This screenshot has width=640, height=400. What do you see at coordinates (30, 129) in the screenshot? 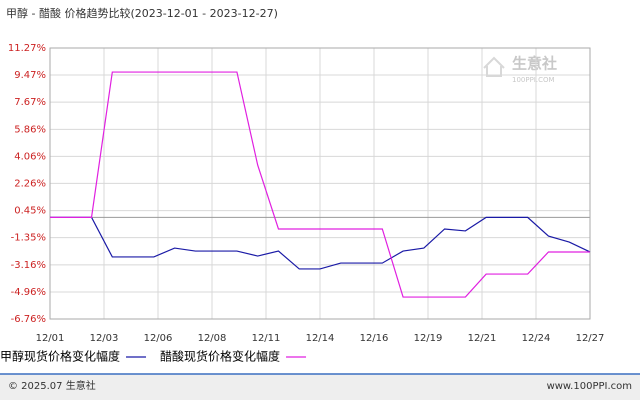
I see `y-tick-label: 5.86%` at bounding box center [30, 129].